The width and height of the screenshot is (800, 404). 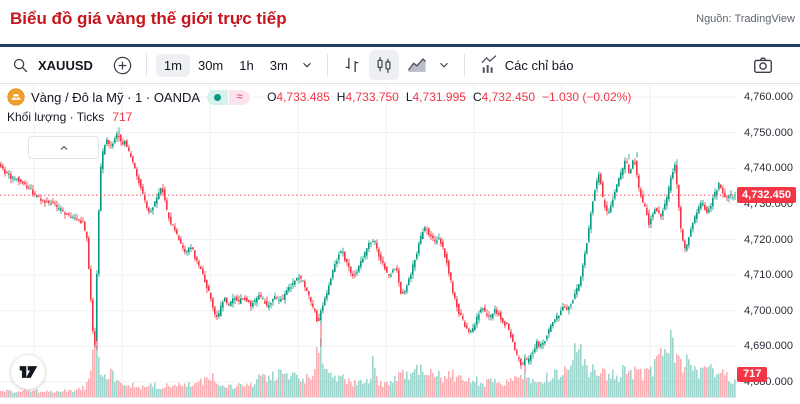 I want to click on interval-button-1h: 1h, so click(x=246, y=65).